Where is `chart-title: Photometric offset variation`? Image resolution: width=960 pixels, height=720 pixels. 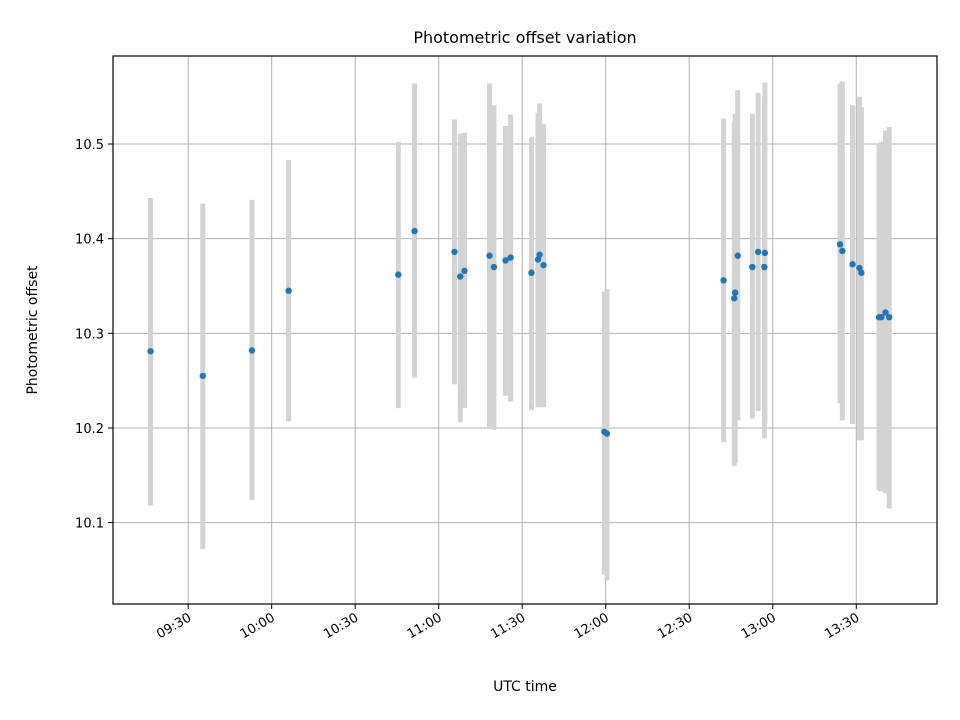
chart-title: Photometric offset variation is located at coordinates (524, 37).